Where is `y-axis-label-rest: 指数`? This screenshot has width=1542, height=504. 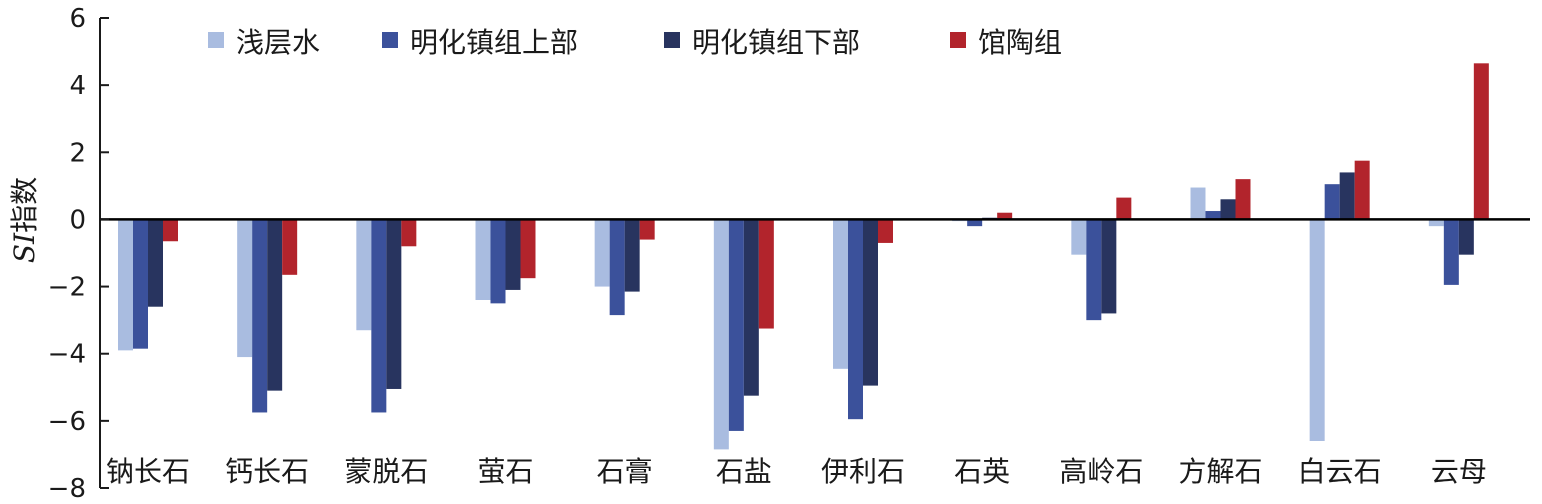 y-axis-label-rest: 指数 is located at coordinates (24, 205).